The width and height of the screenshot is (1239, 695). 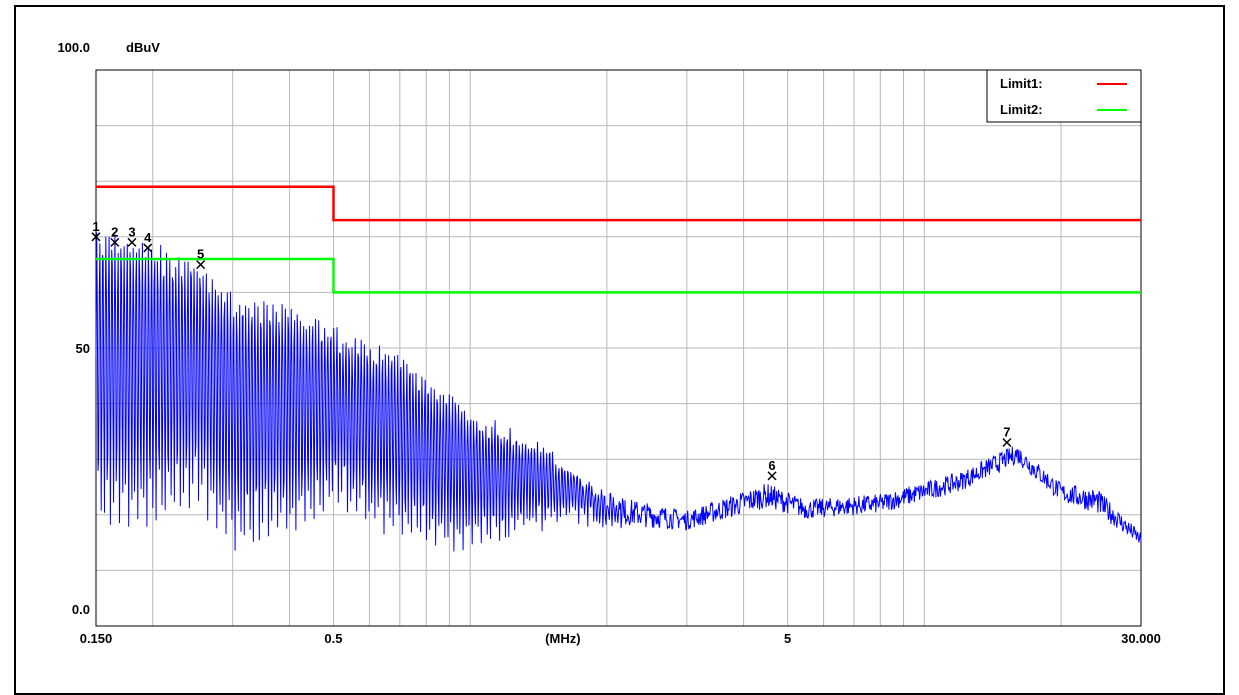 What do you see at coordinates (1141, 638) in the screenshot?
I see `x-tick-label: 30.000` at bounding box center [1141, 638].